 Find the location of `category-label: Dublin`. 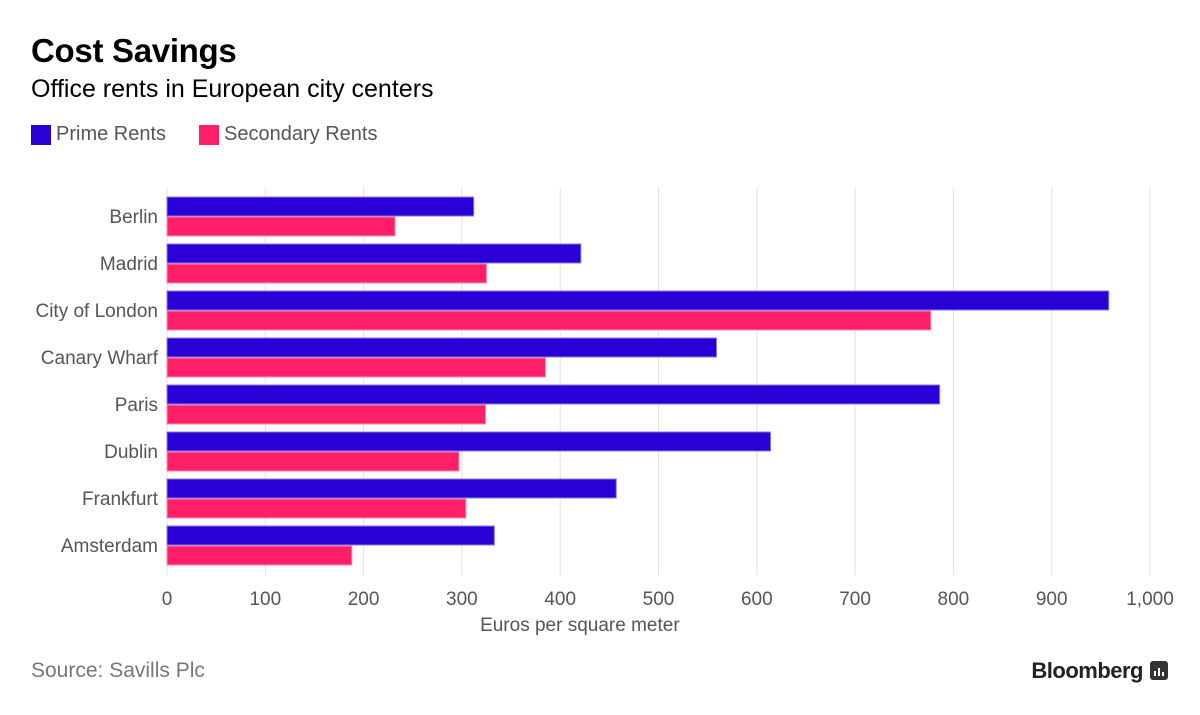

category-label: Dublin is located at coordinates (131, 452).